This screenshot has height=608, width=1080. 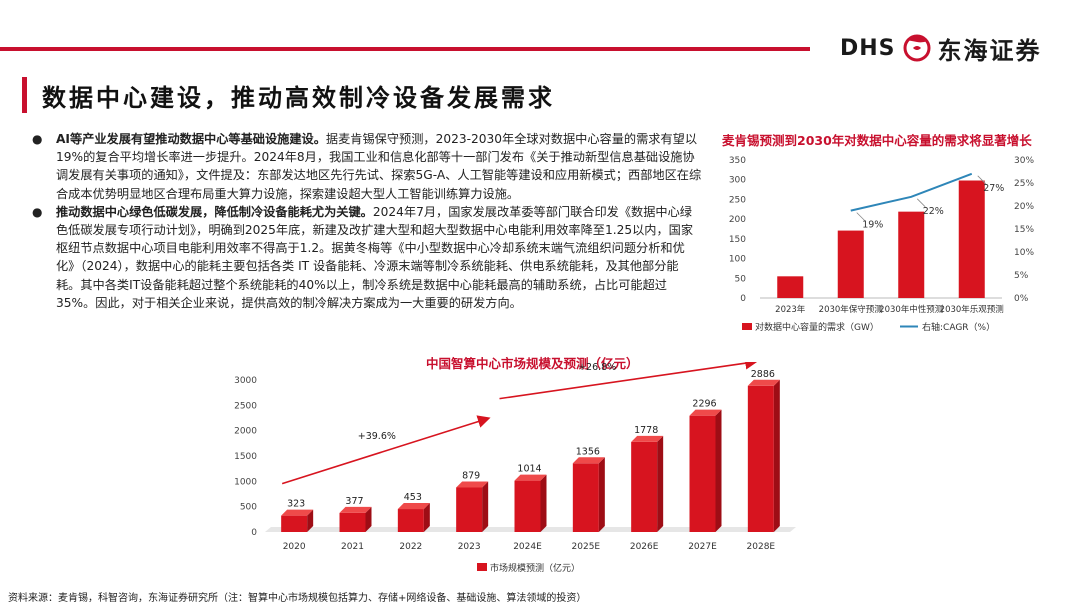 What do you see at coordinates (586, 547) in the screenshot?
I see `x-tick-label: 2025E` at bounding box center [586, 547].